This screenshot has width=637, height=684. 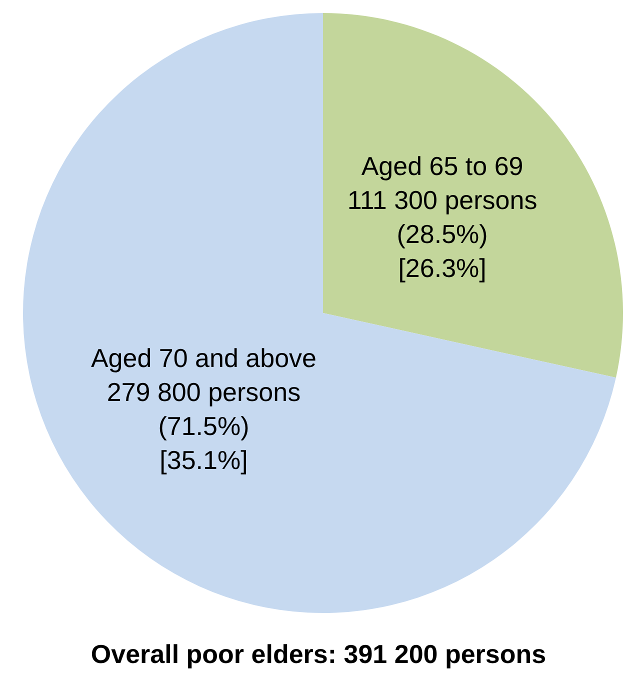 What do you see at coordinates (318, 654) in the screenshot?
I see `text: Overall poor elders: 391 200 persons` at bounding box center [318, 654].